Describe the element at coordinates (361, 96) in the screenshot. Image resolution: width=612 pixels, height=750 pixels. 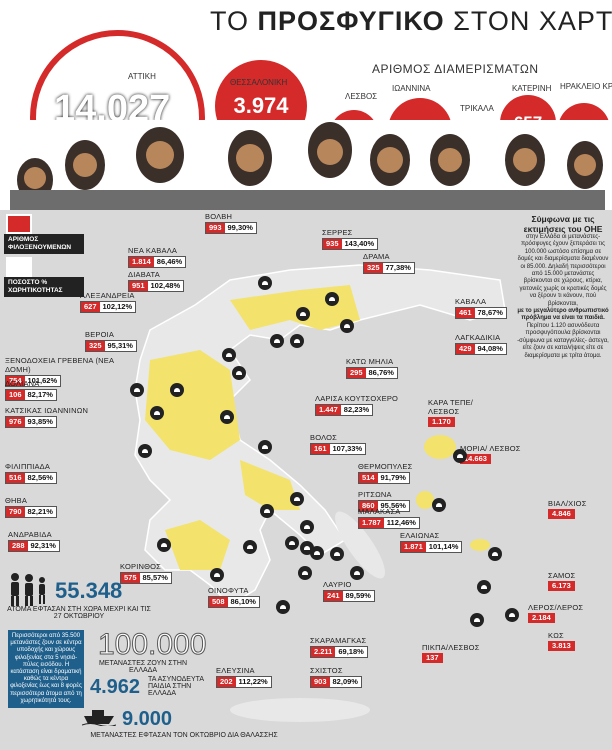
I see `apartment-bubble-label: ΛΕΣΒΟΣ` at that location.